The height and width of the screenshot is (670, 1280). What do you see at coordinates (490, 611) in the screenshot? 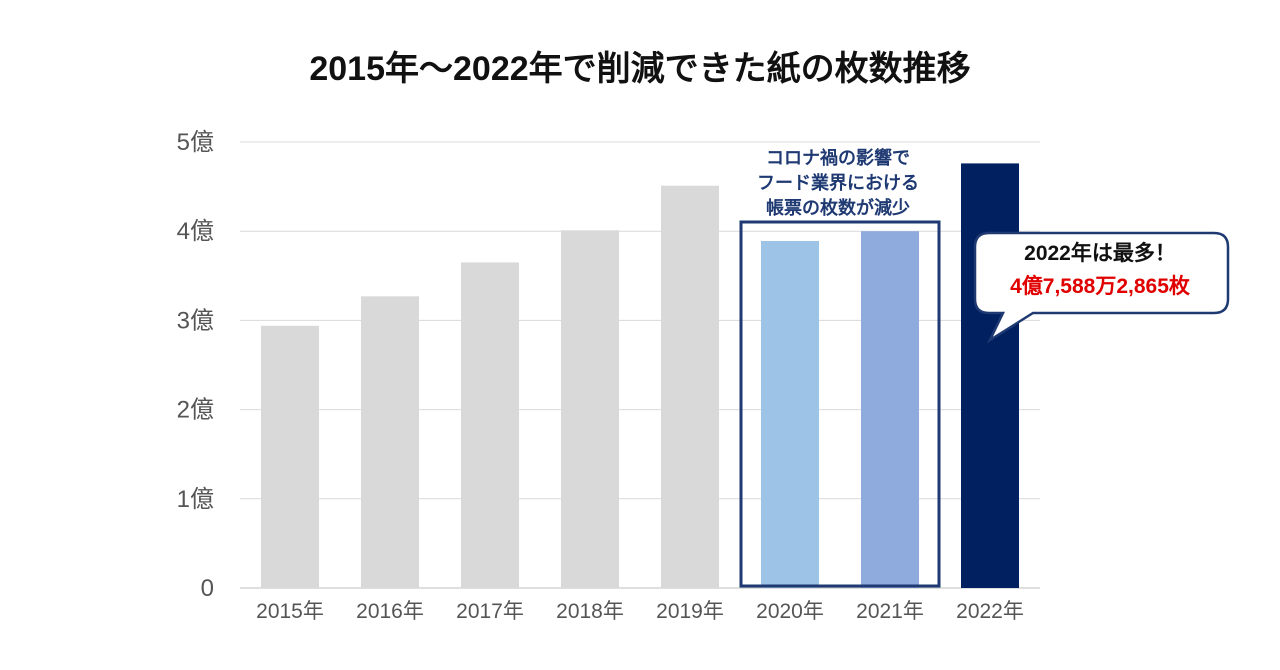
I see `x-tick-label: 2017年` at bounding box center [490, 611].